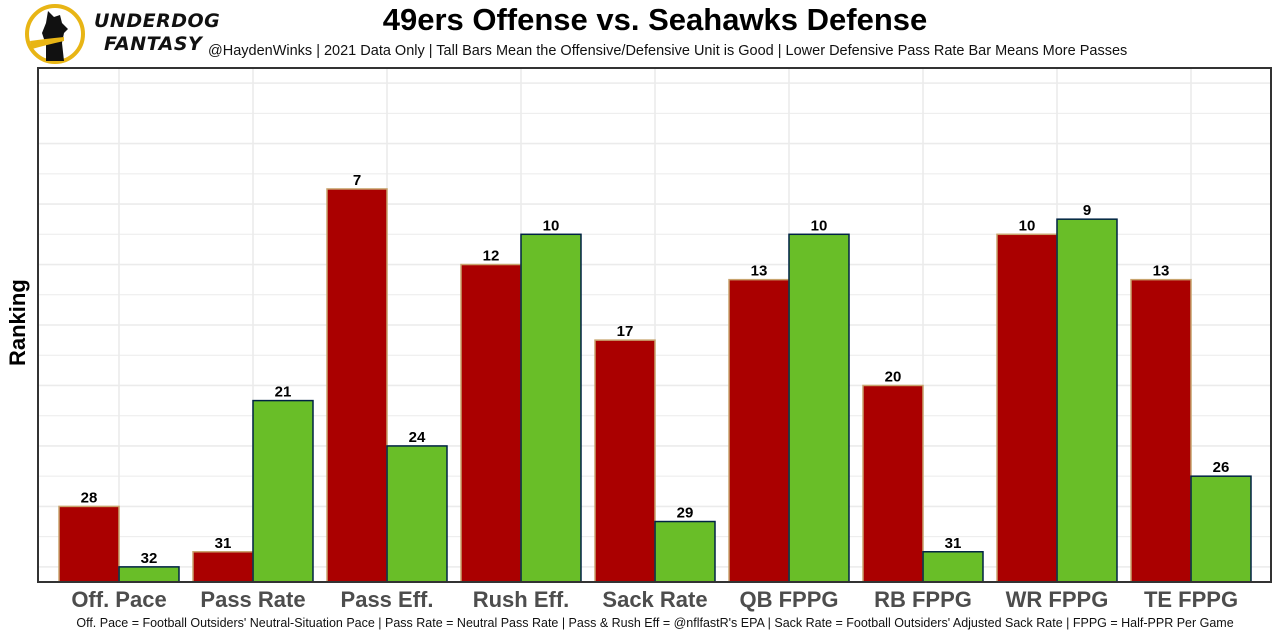  I want to click on brand-name-line2: FANTASY, so click(153, 44).